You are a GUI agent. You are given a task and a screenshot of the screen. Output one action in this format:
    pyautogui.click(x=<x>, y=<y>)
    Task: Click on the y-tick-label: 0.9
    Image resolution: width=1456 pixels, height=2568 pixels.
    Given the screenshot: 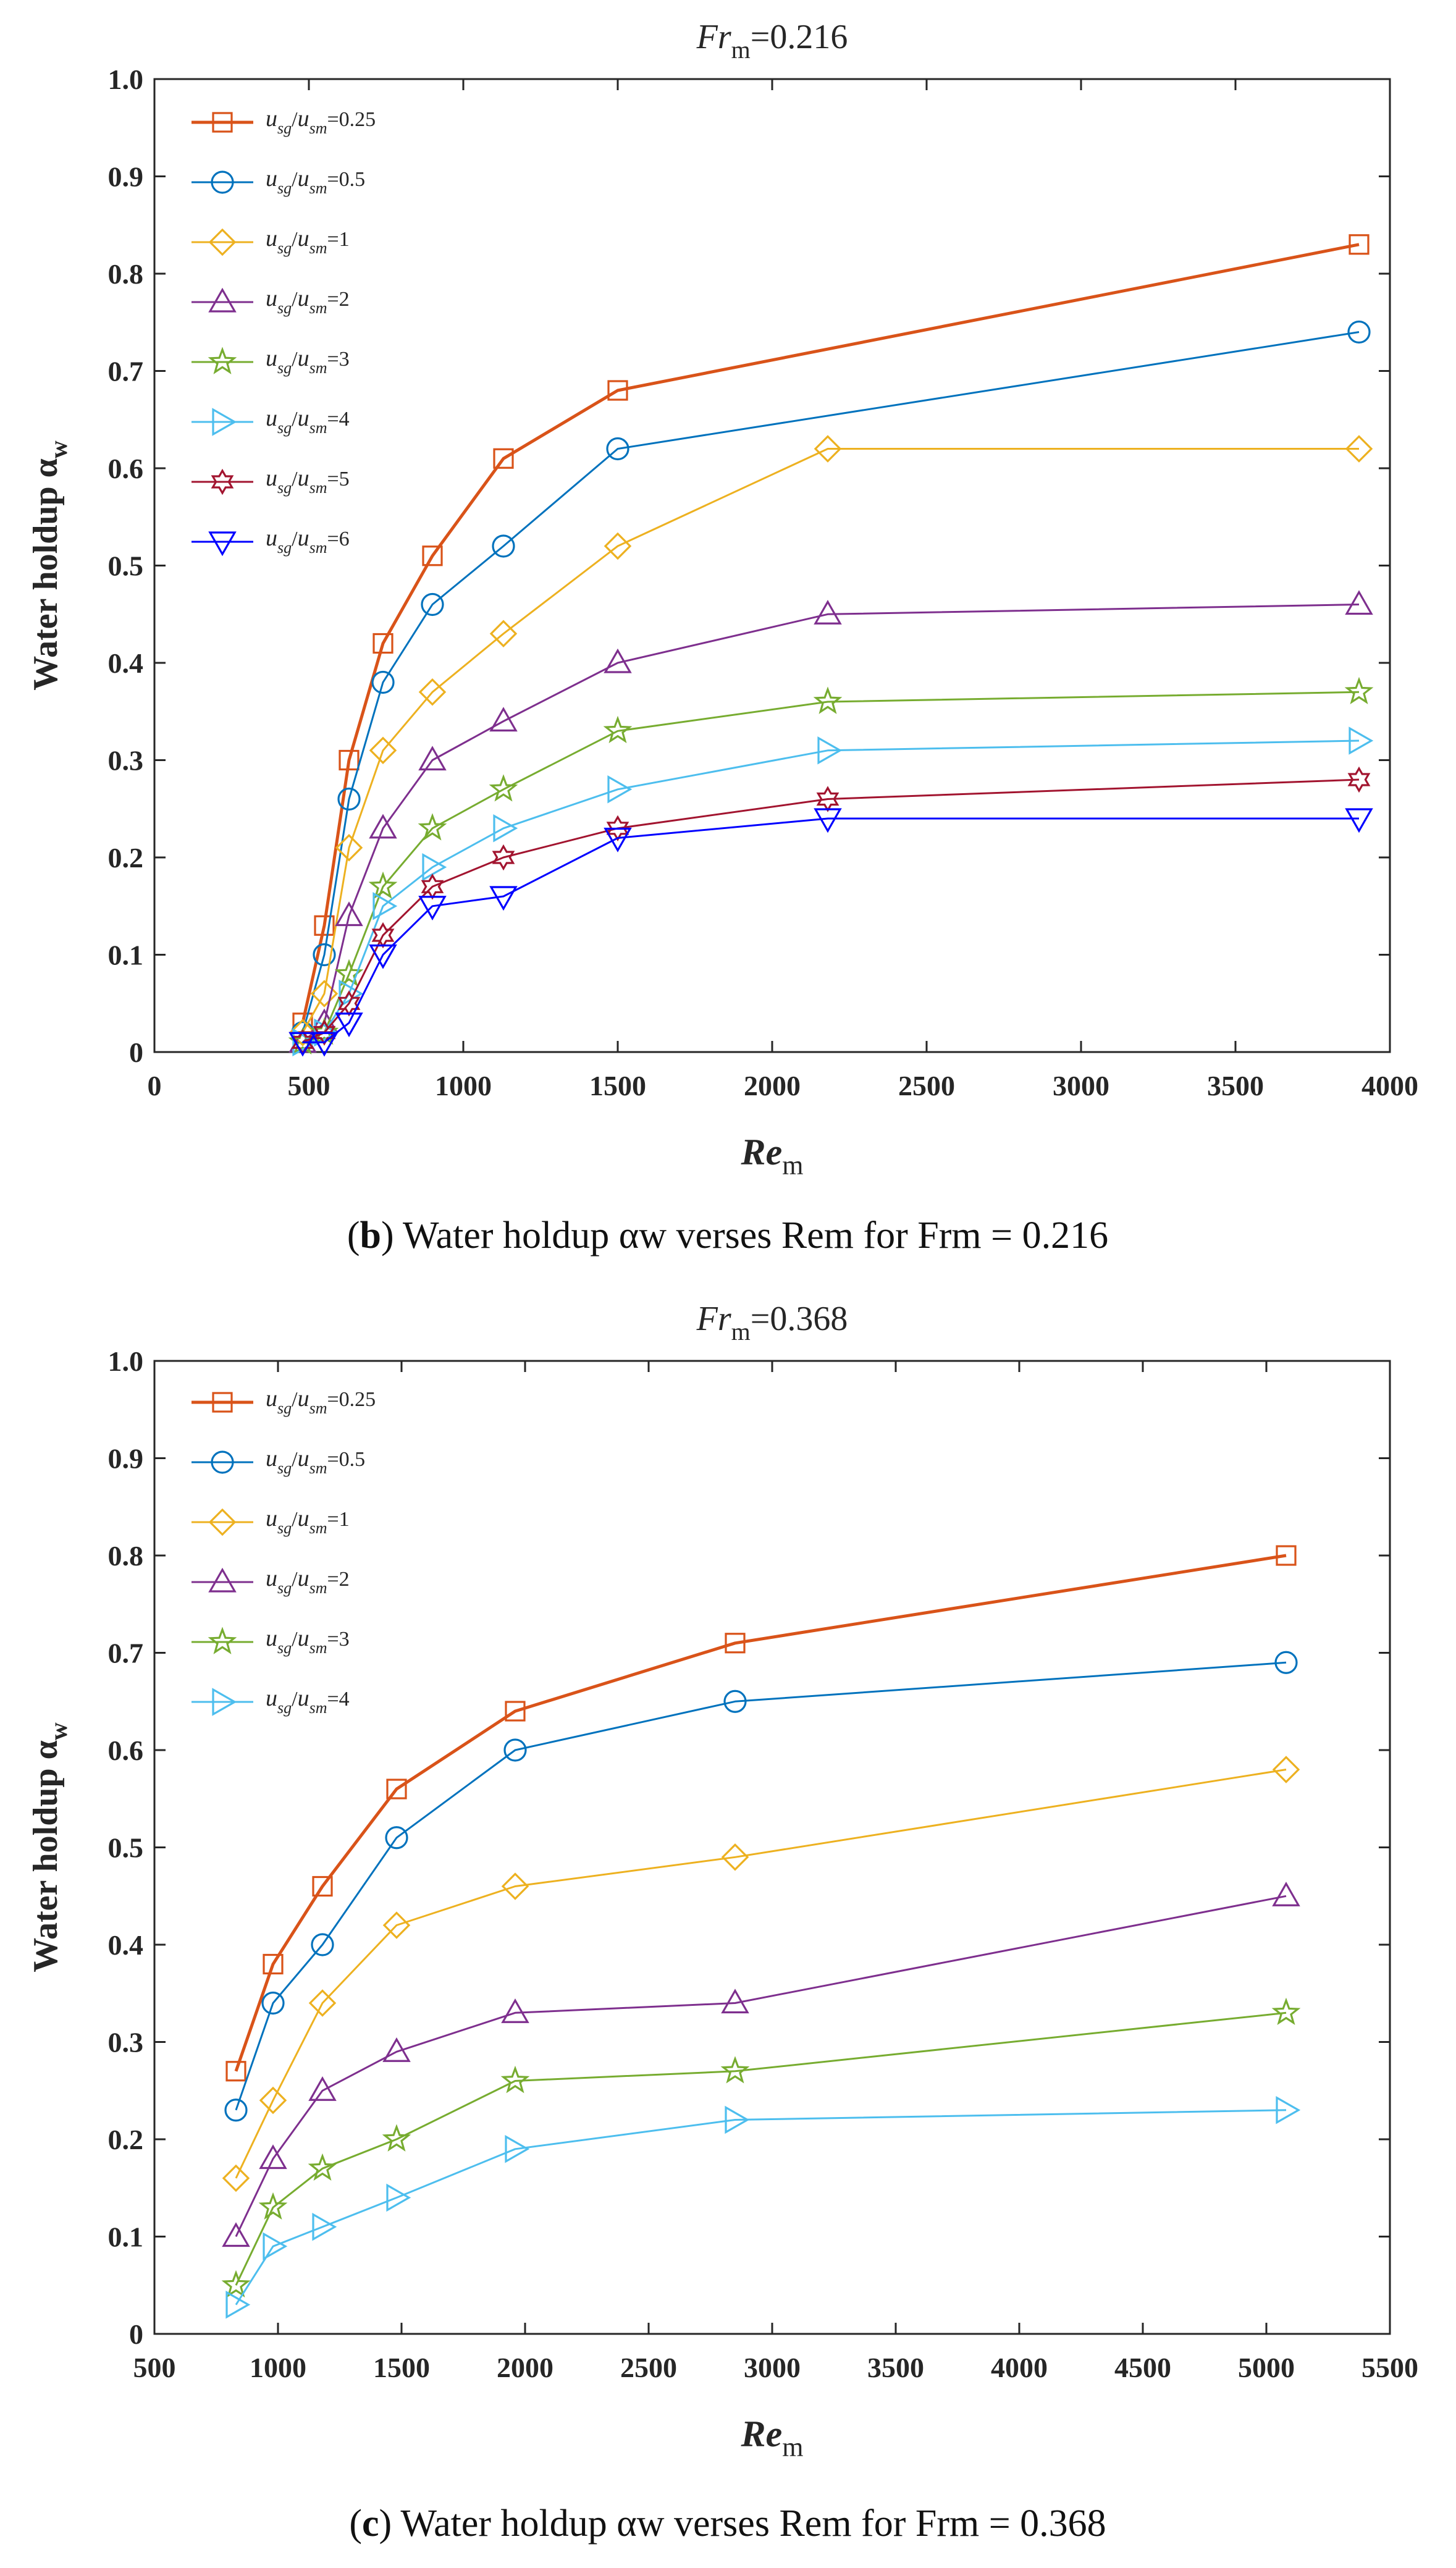 What is the action you would take?
    pyautogui.click(x=126, y=177)
    